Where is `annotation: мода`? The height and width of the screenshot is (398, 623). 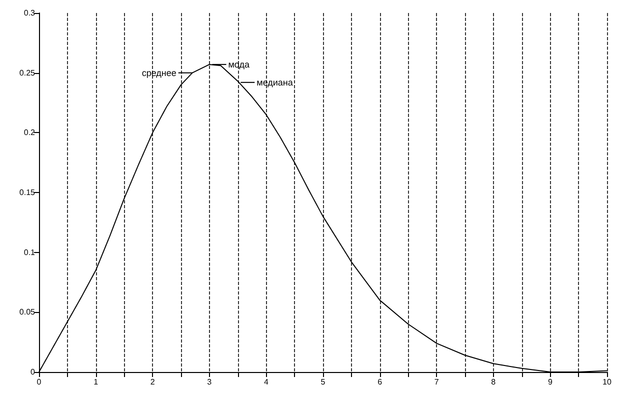
annotation: мода is located at coordinates (239, 64).